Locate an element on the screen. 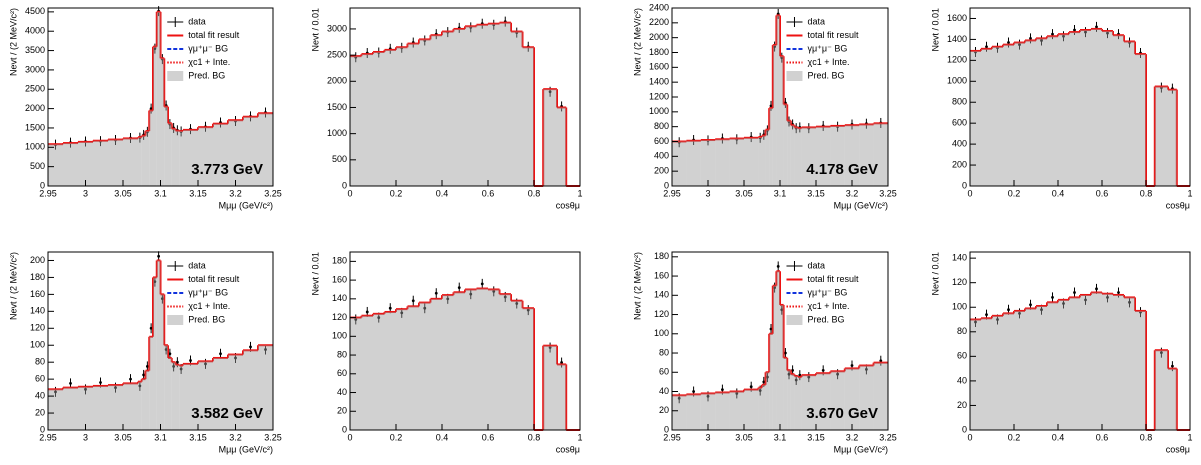 The height and width of the screenshot is (465, 1201). x-axis-label: Mμμ (GeV/c²) is located at coordinates (861, 449).